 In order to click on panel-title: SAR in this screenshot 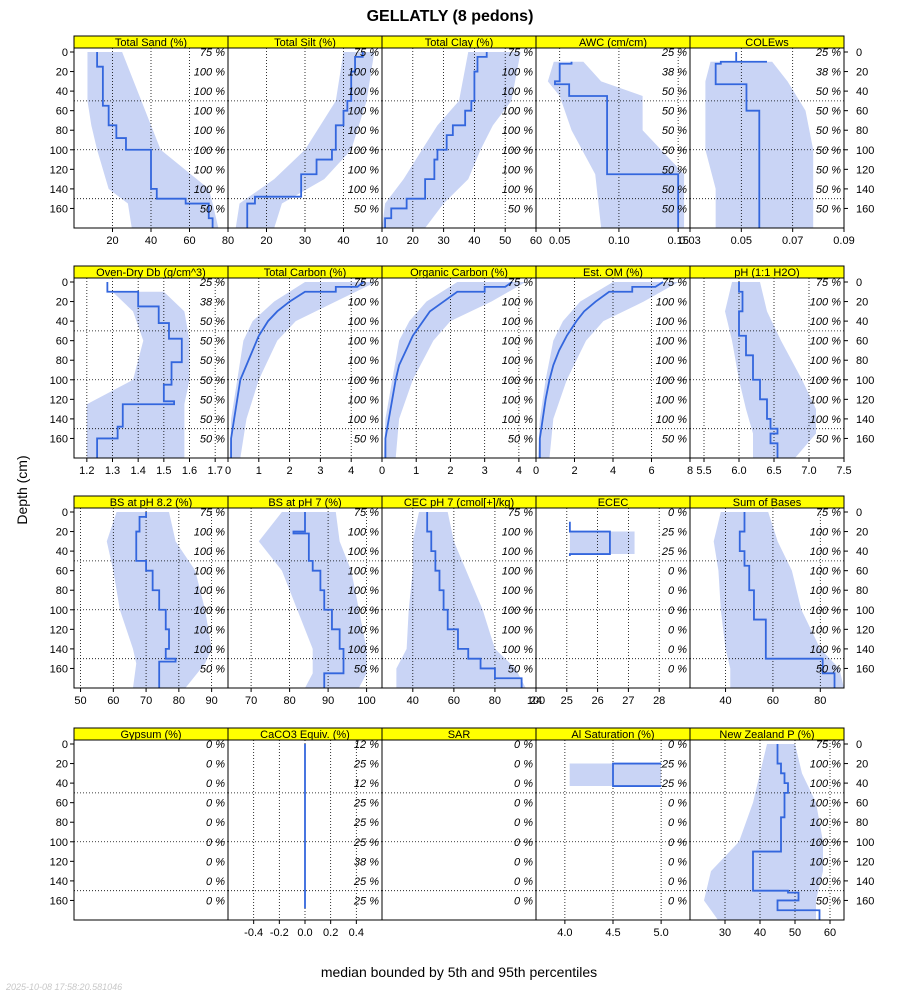, I will do `click(459, 735)`.